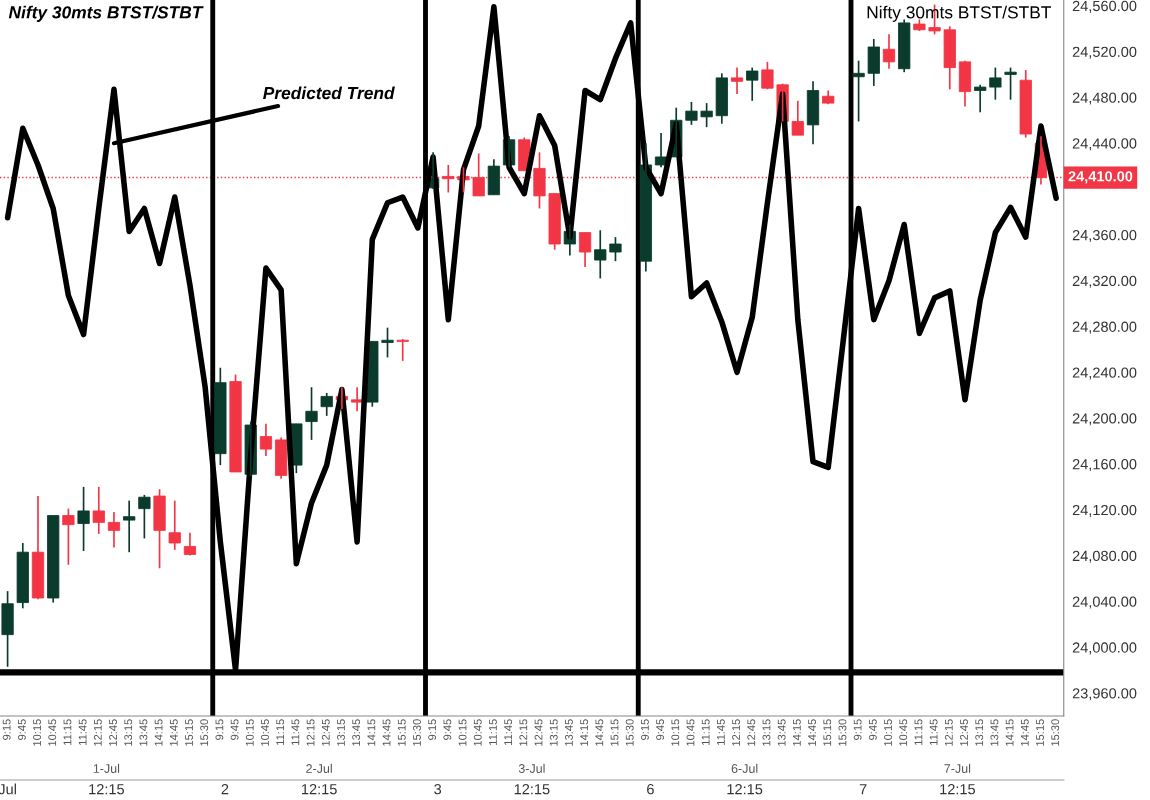 Image resolution: width=1150 pixels, height=800 pixels. What do you see at coordinates (531, 768) in the screenshot?
I see `text: 3-Jul` at bounding box center [531, 768].